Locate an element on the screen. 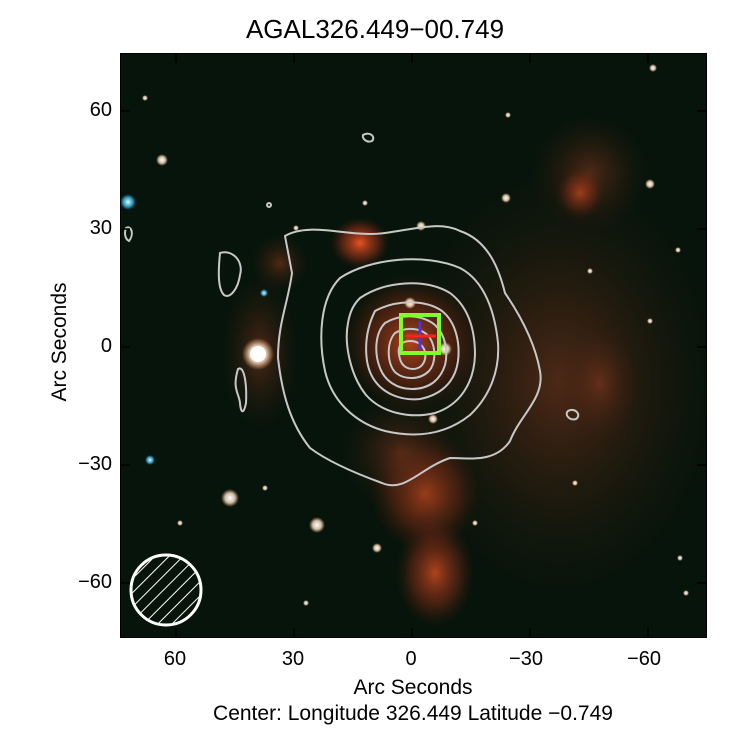 This screenshot has width=750, height=750. y-tick-label: 30 is located at coordinates (100, 228).